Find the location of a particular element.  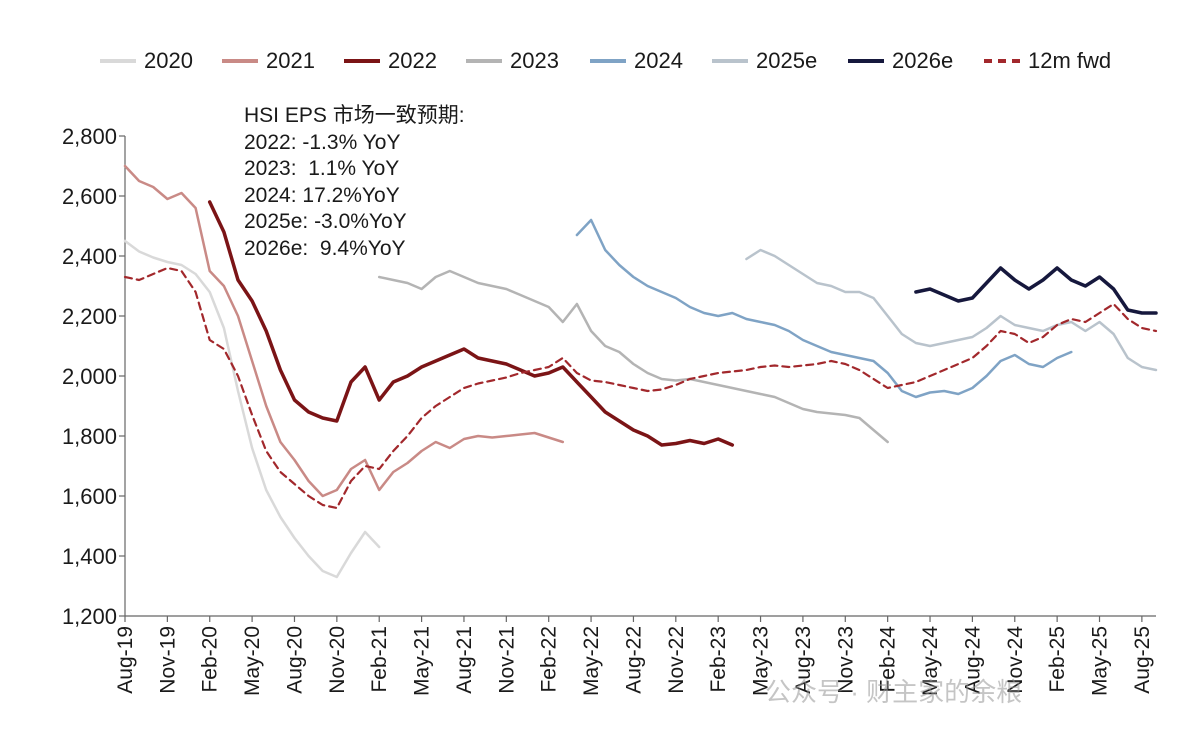

y-tick-label: 2,200 is located at coordinates (89, 316).